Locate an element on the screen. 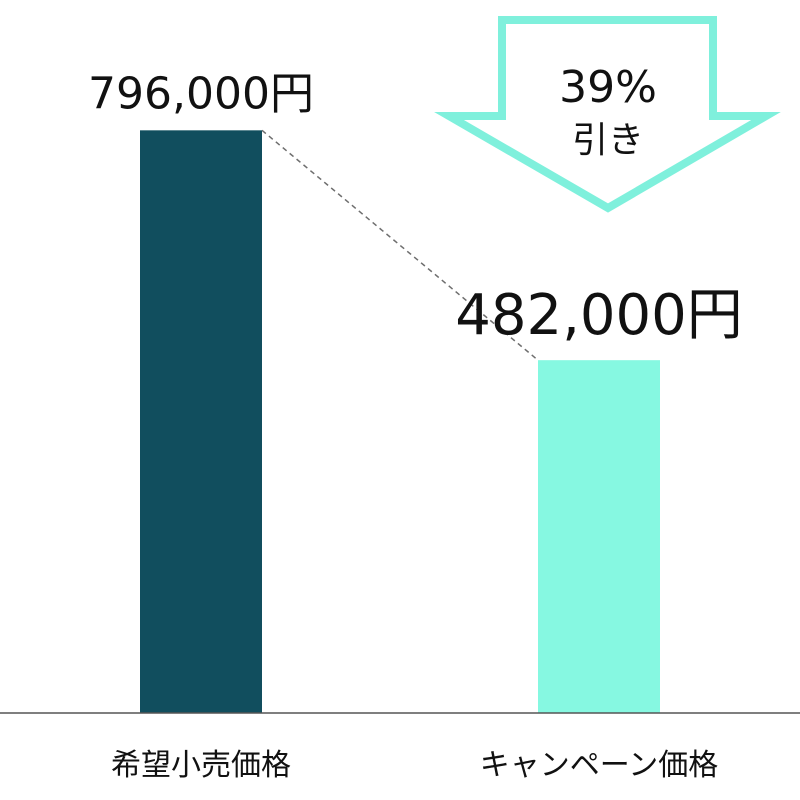  discount-text-label: 引き is located at coordinates (608, 140).